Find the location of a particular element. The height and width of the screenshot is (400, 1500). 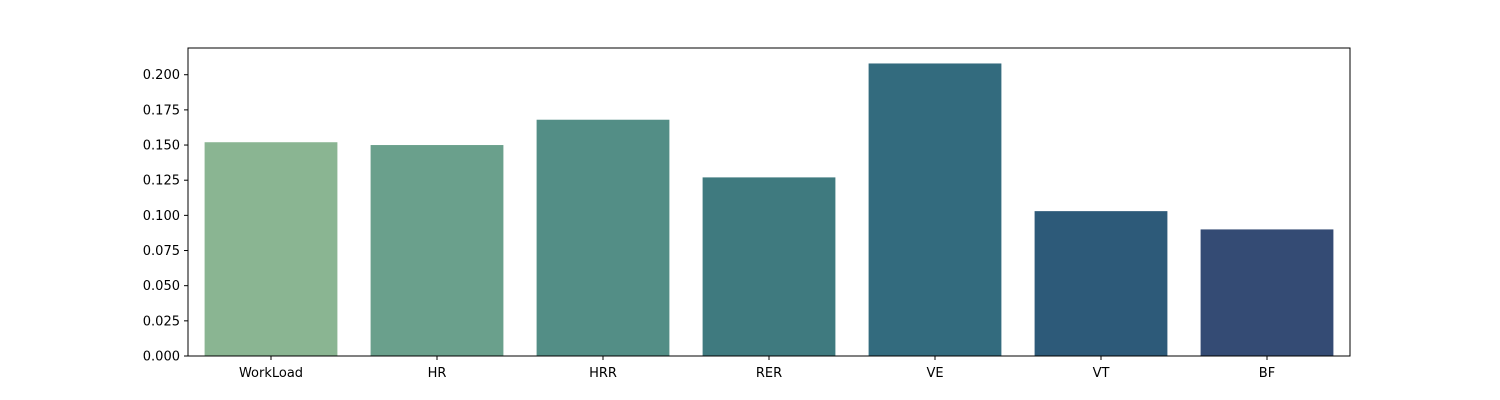

x-tick-label: BF is located at coordinates (1267, 373).